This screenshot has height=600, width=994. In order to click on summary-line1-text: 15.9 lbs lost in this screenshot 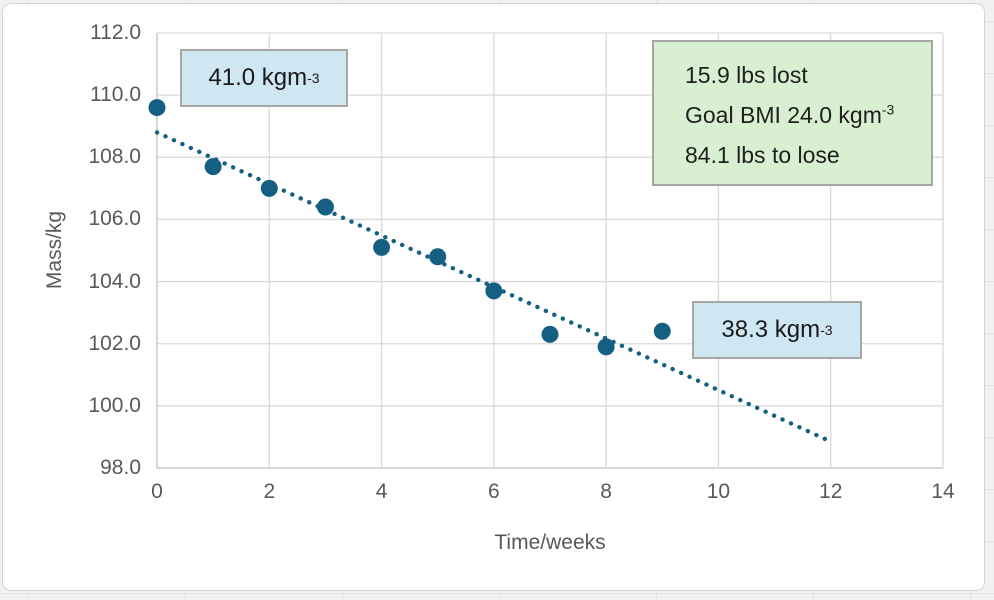, I will do `click(746, 75)`.